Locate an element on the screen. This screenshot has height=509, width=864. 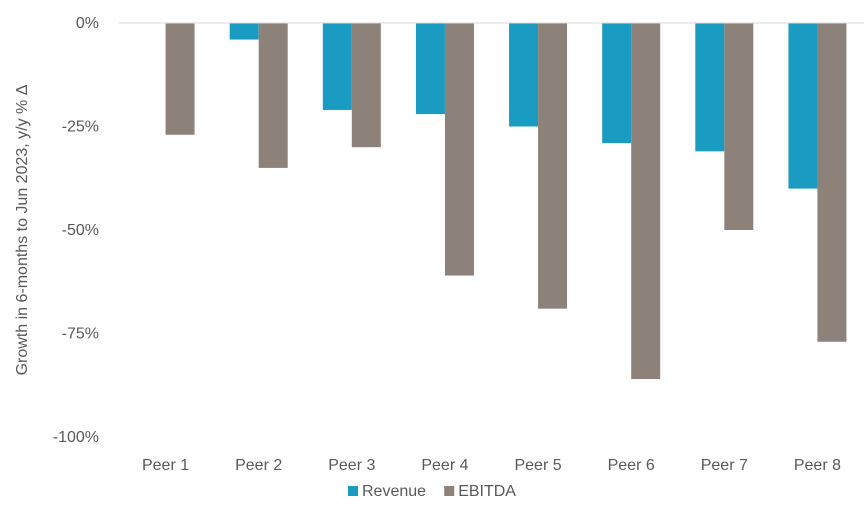
y-tick-label: -25% is located at coordinates (80, 127).